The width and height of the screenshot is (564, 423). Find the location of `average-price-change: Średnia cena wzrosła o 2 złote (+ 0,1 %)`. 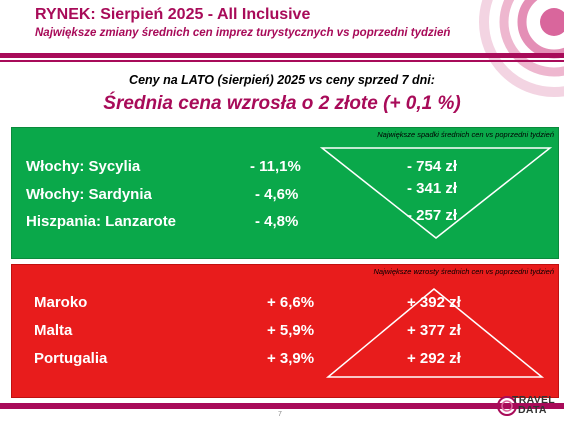

average-price-change: Średnia cena wzrosła o 2 złote (+ 0,1 %) is located at coordinates (282, 103).